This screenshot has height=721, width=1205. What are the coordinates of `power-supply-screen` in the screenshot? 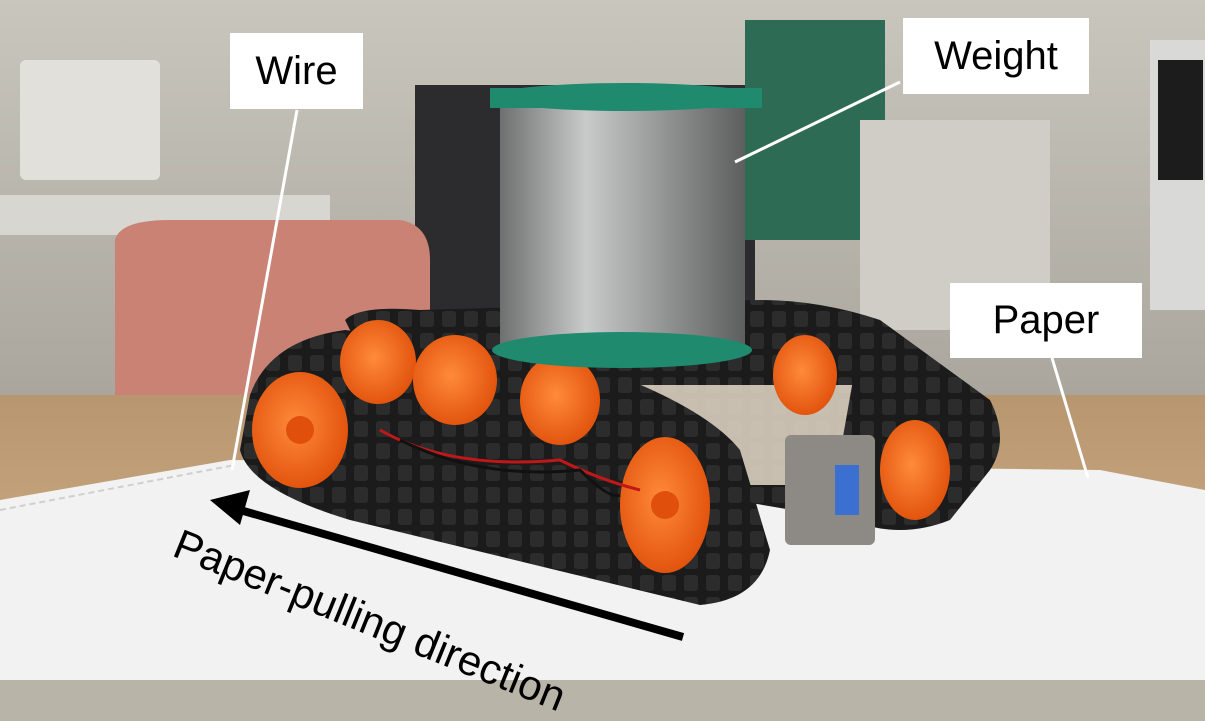 It's located at (1180, 120).